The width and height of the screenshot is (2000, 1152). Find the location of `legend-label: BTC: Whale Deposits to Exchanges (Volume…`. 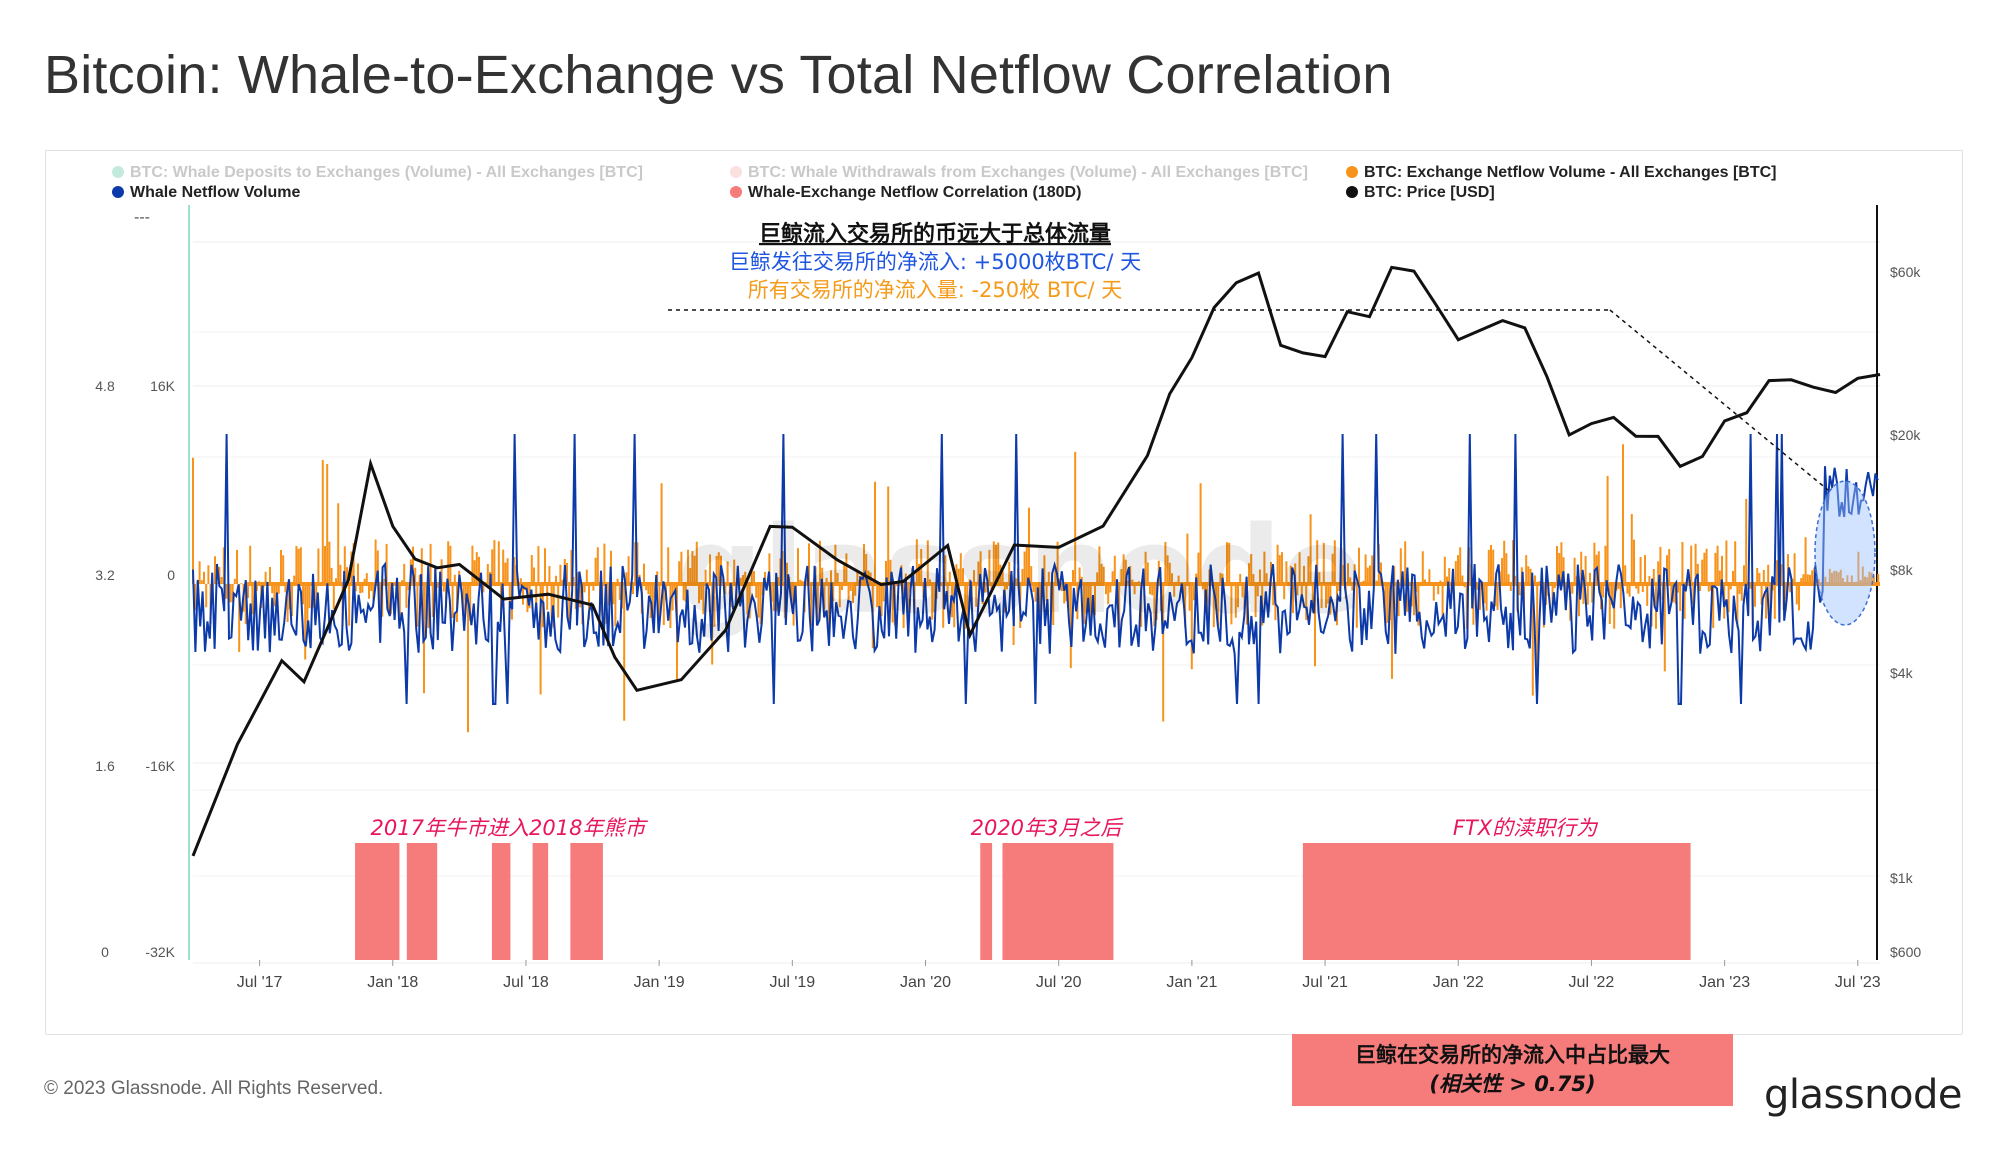

legend-label: BTC: Whale Deposits to Exchanges (Volume… is located at coordinates (386, 172).